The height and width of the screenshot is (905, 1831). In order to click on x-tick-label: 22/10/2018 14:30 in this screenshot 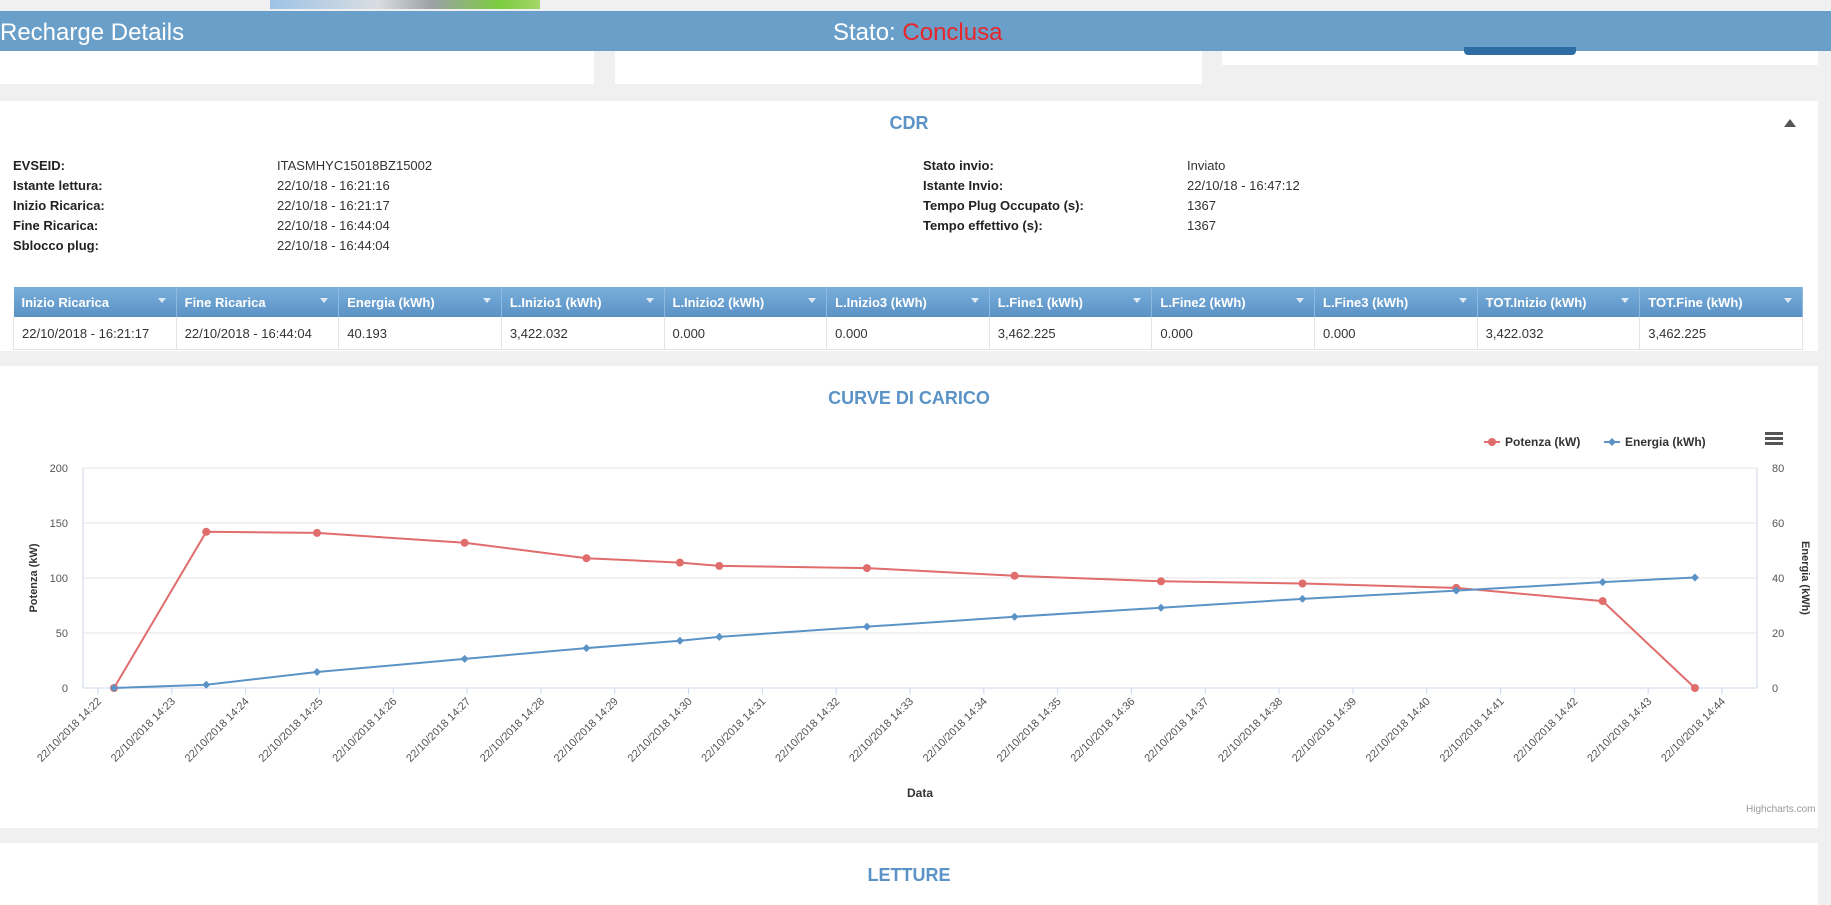, I will do `click(660, 730)`.